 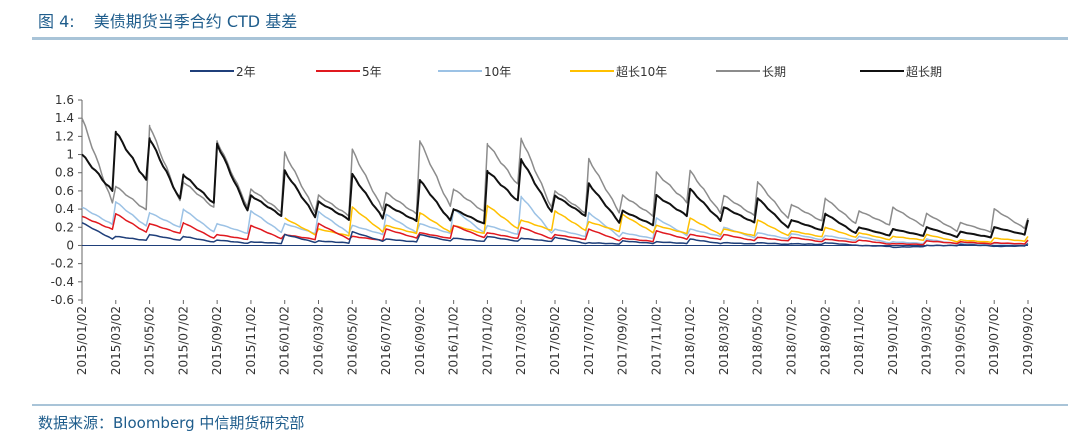 I want to click on x-tick-label: 2018/07/02, so click(x=792, y=340).